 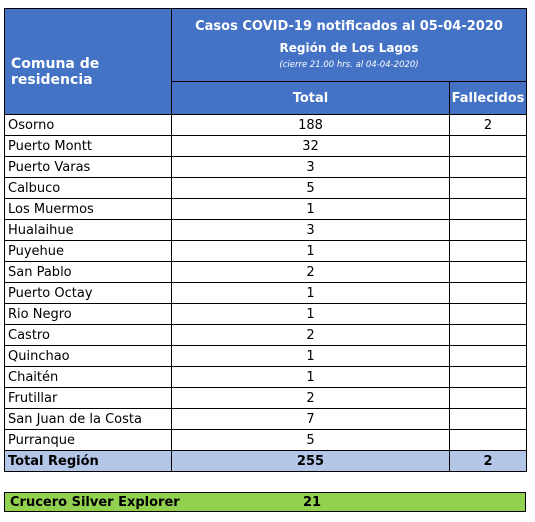 I want to click on table-row: Purranque 5, so click(x=265, y=440).